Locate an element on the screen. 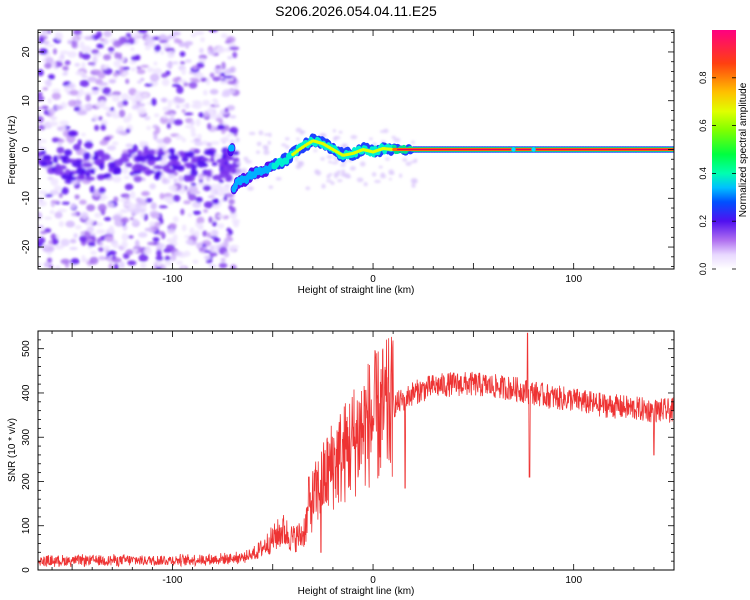  spectrogram-x-axis-label: Height of straight line (km) is located at coordinates (356, 290).